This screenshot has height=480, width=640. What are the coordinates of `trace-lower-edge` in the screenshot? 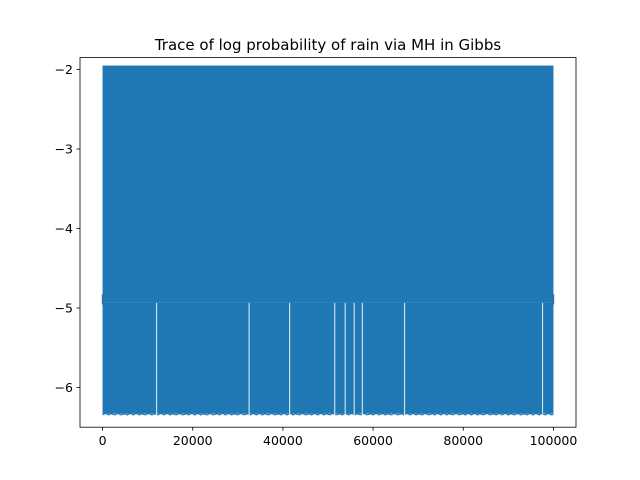 It's located at (328, 414).